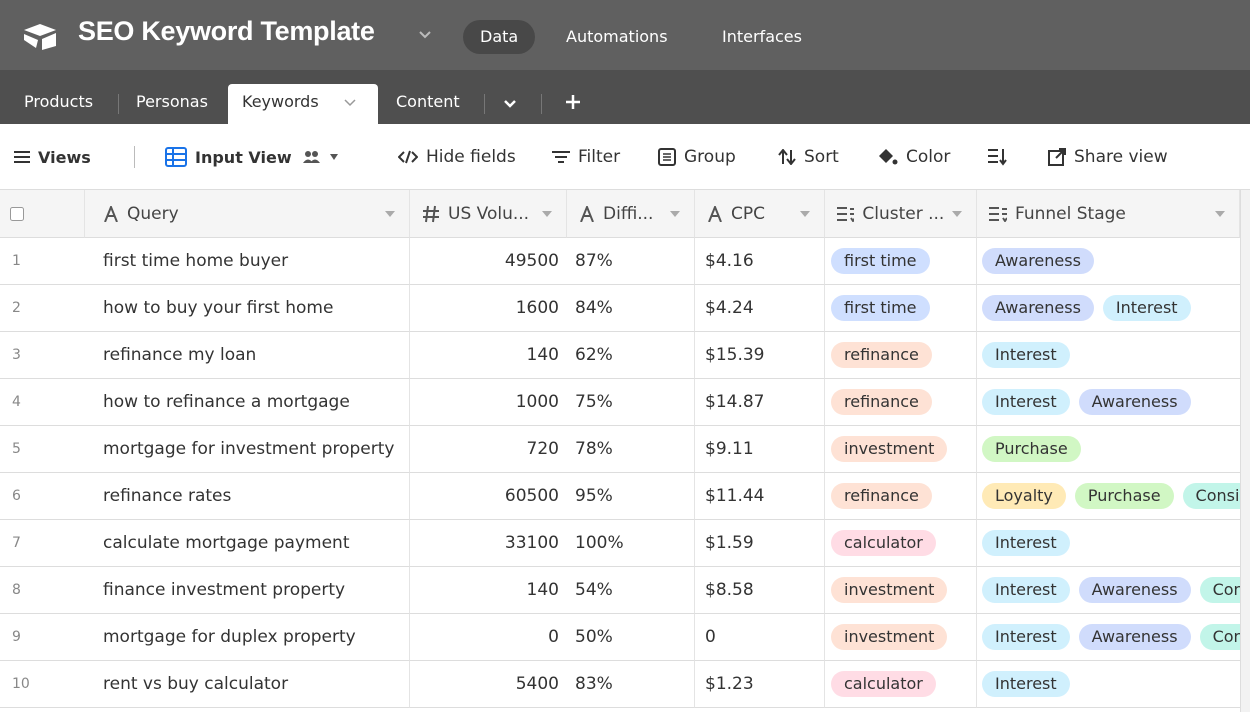  What do you see at coordinates (247, 261) in the screenshot?
I see `query-cell: first time home buyer` at bounding box center [247, 261].